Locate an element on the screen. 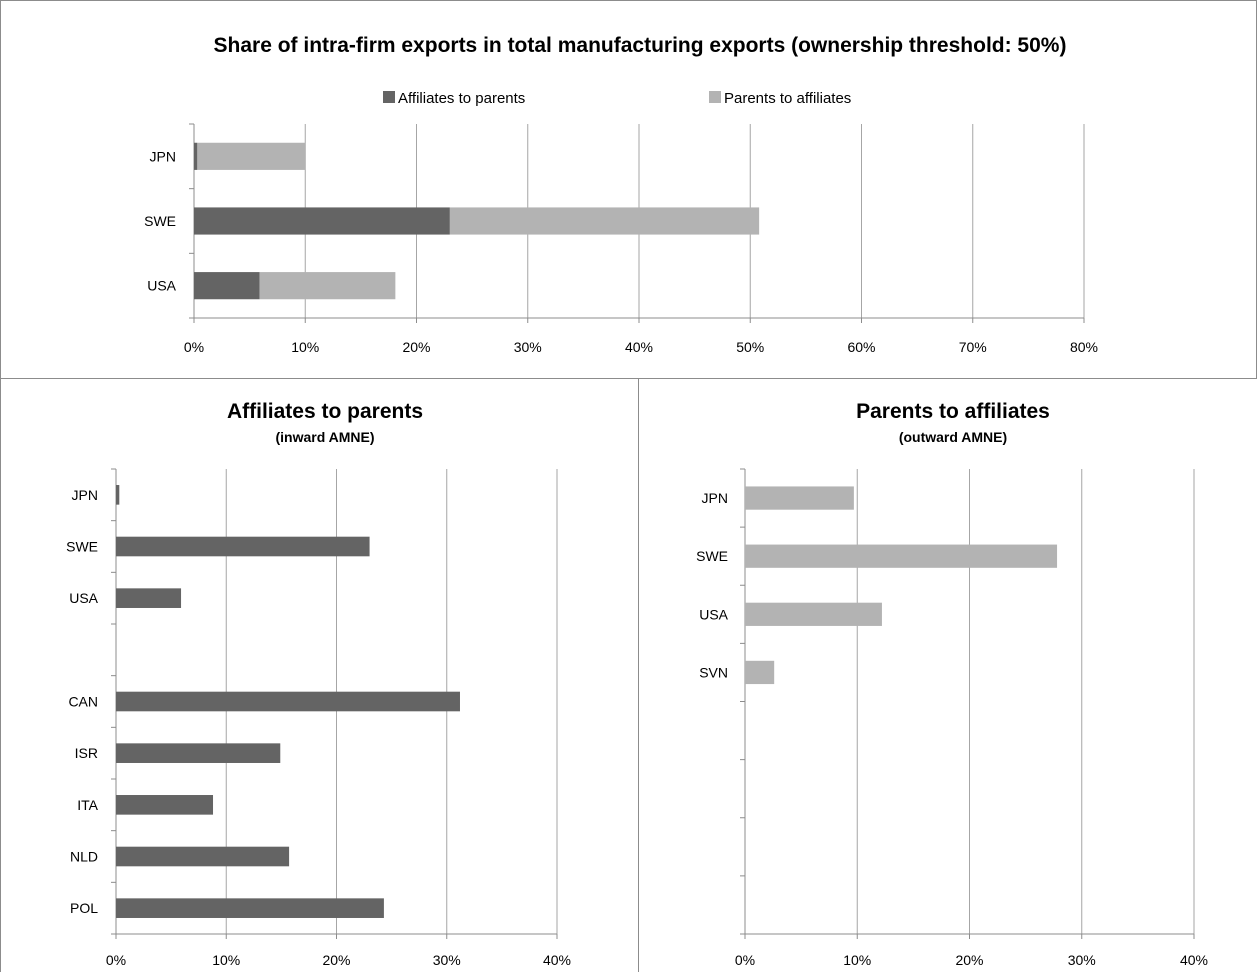 The height and width of the screenshot is (972, 1257). bar-main-JPN-s0 is located at coordinates (196, 156).